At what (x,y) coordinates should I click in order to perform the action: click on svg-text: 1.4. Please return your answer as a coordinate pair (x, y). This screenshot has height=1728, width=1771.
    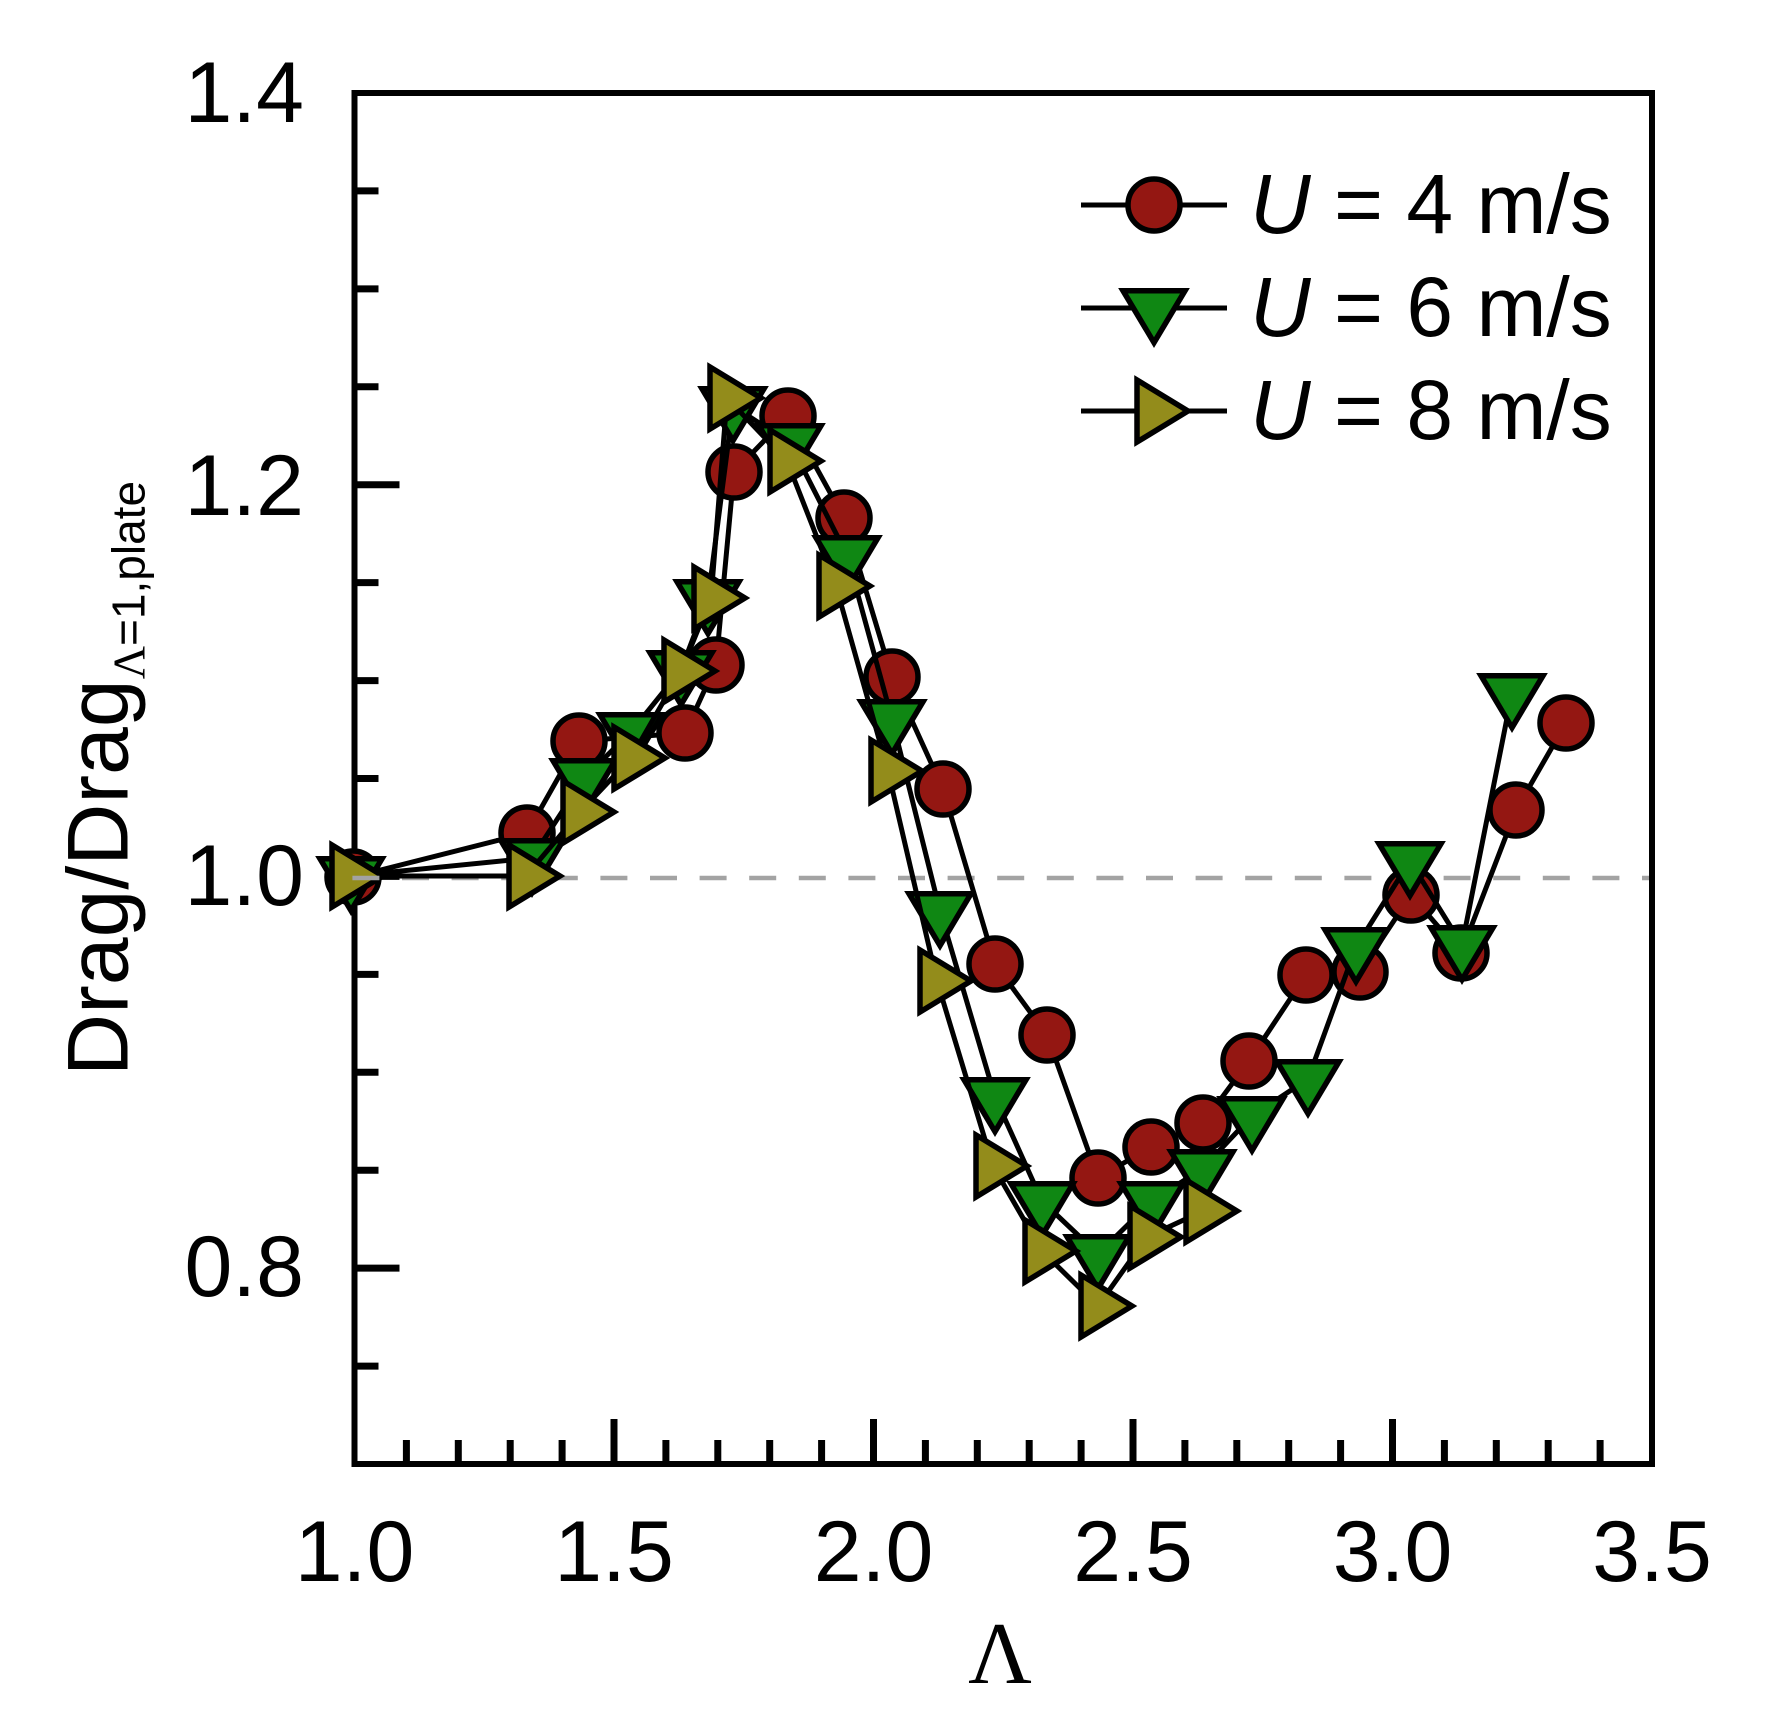
    Looking at the image, I should click on (244, 93).